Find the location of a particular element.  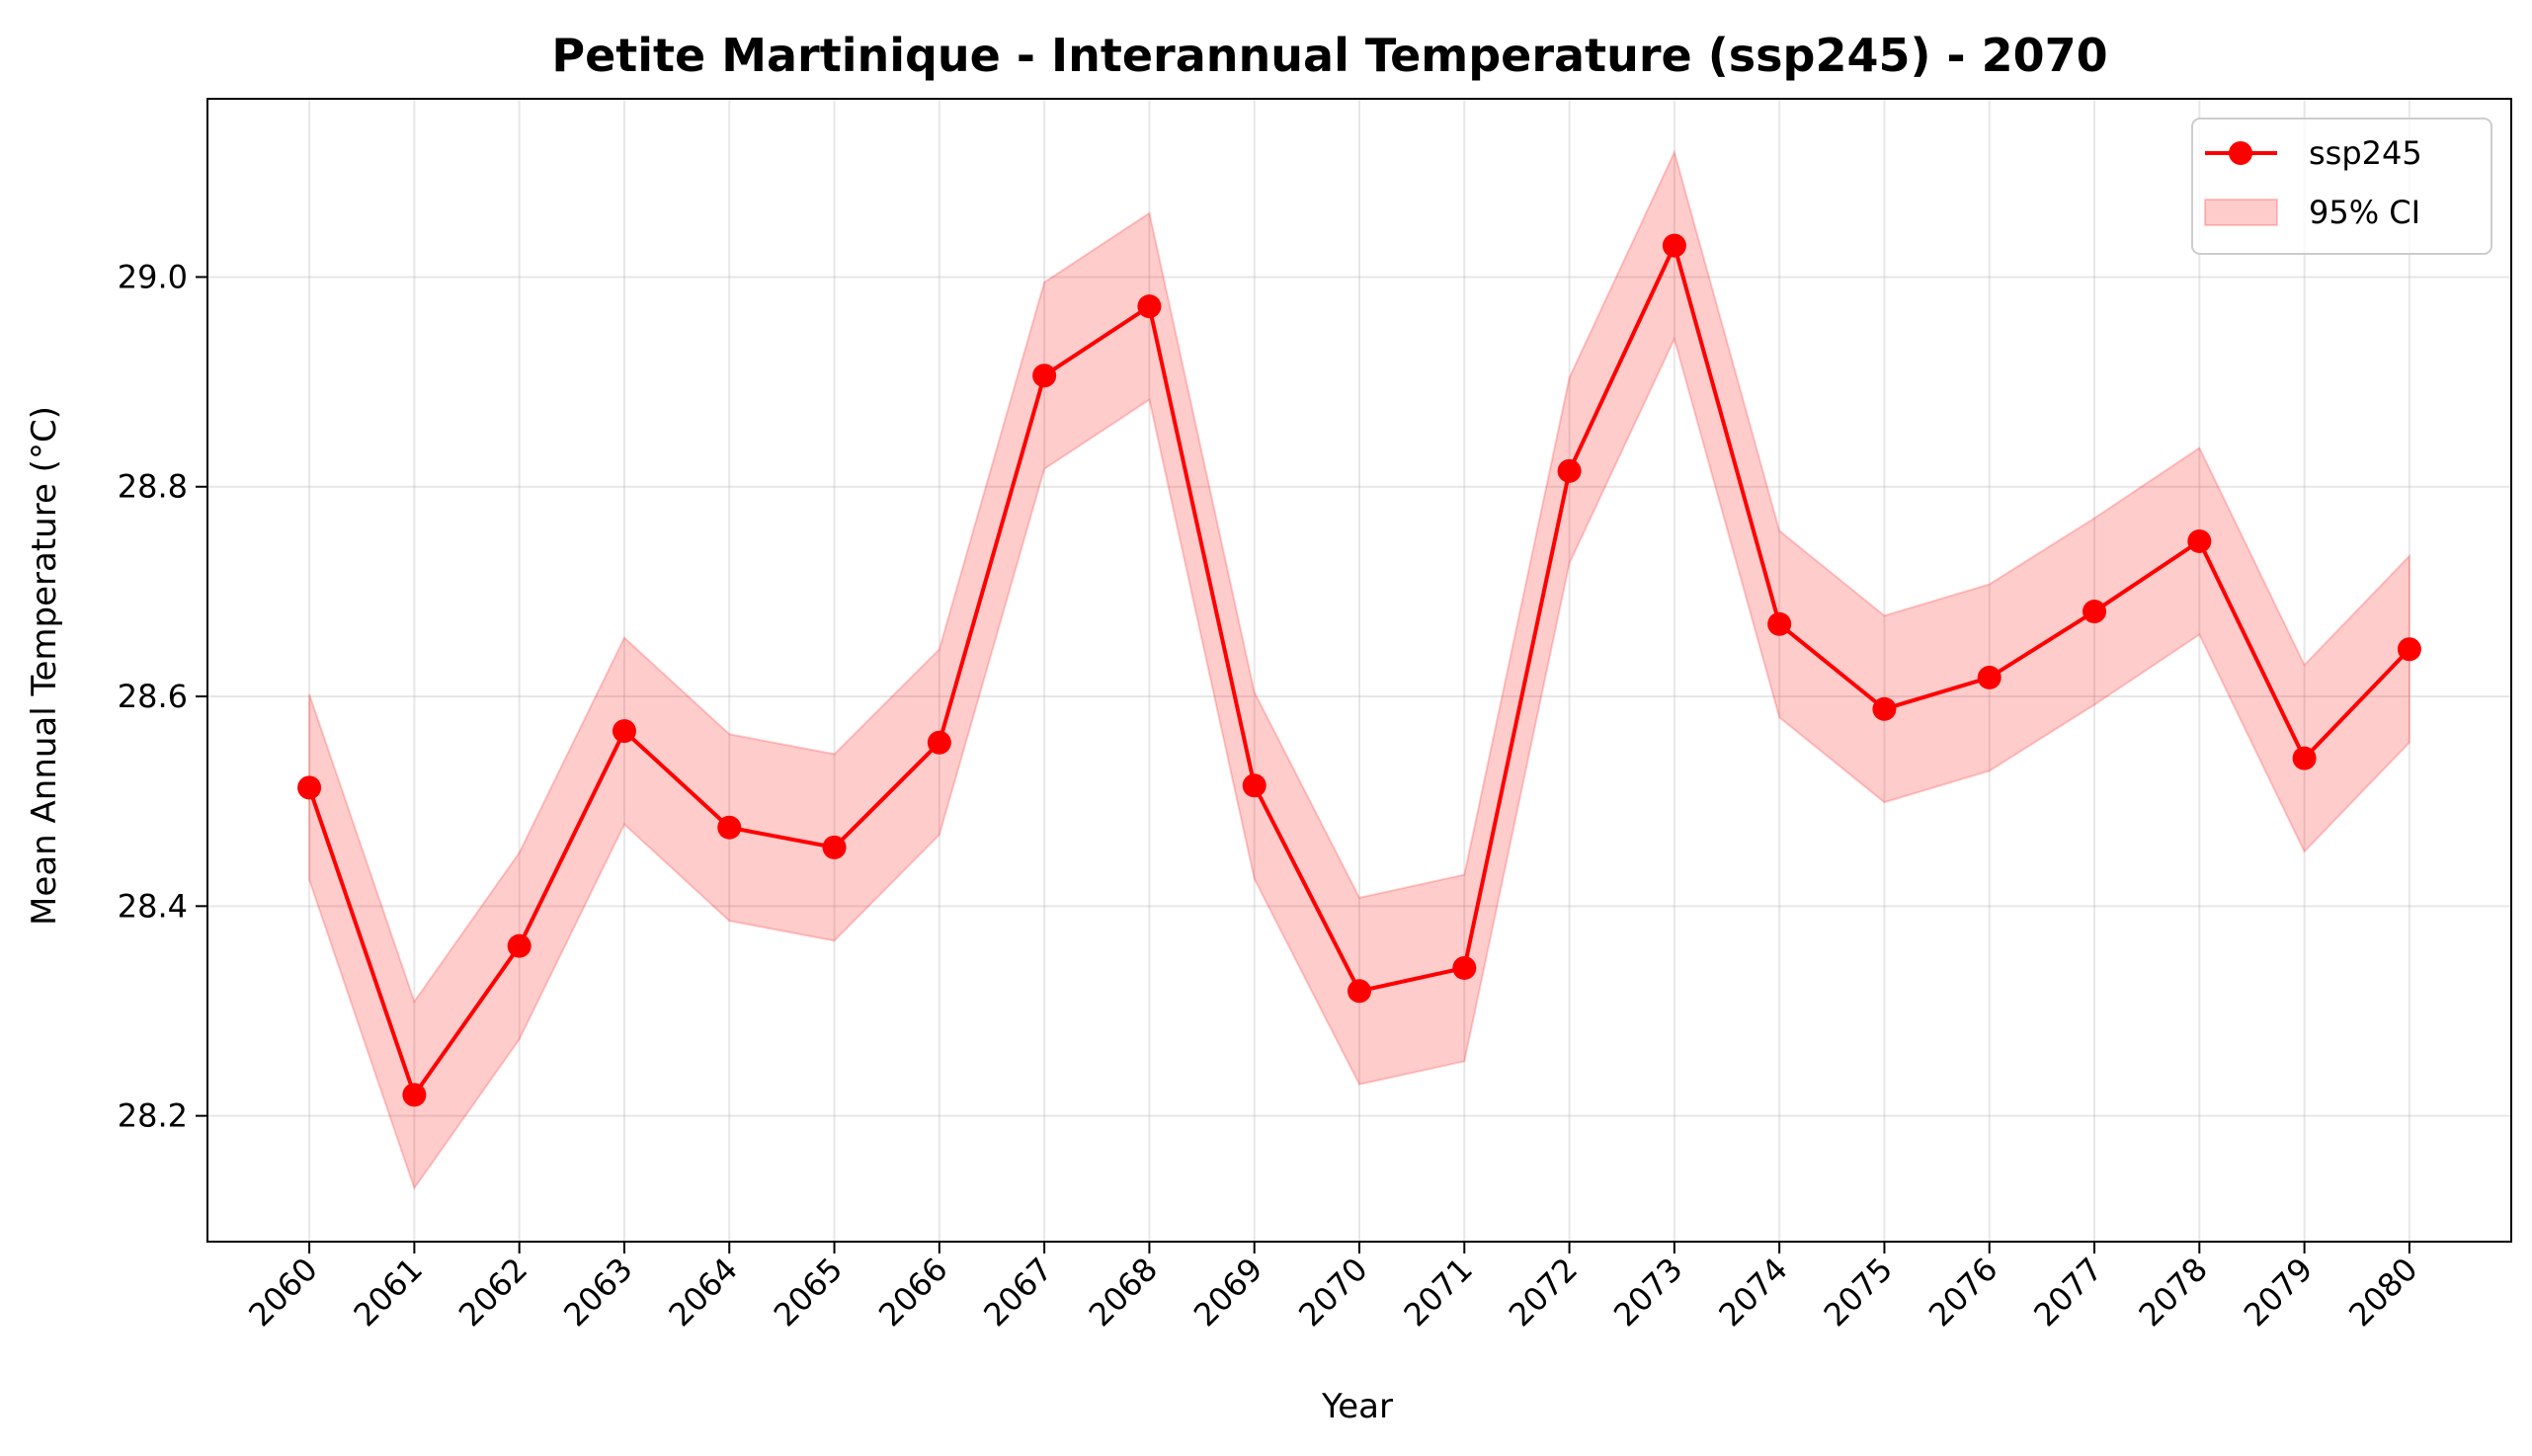

data-point-2080 is located at coordinates (2409, 649).